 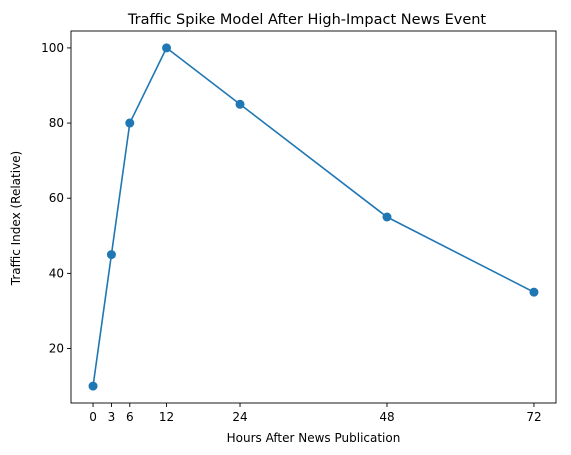 What do you see at coordinates (386, 417) in the screenshot?
I see `x-tick-label: 48` at bounding box center [386, 417].